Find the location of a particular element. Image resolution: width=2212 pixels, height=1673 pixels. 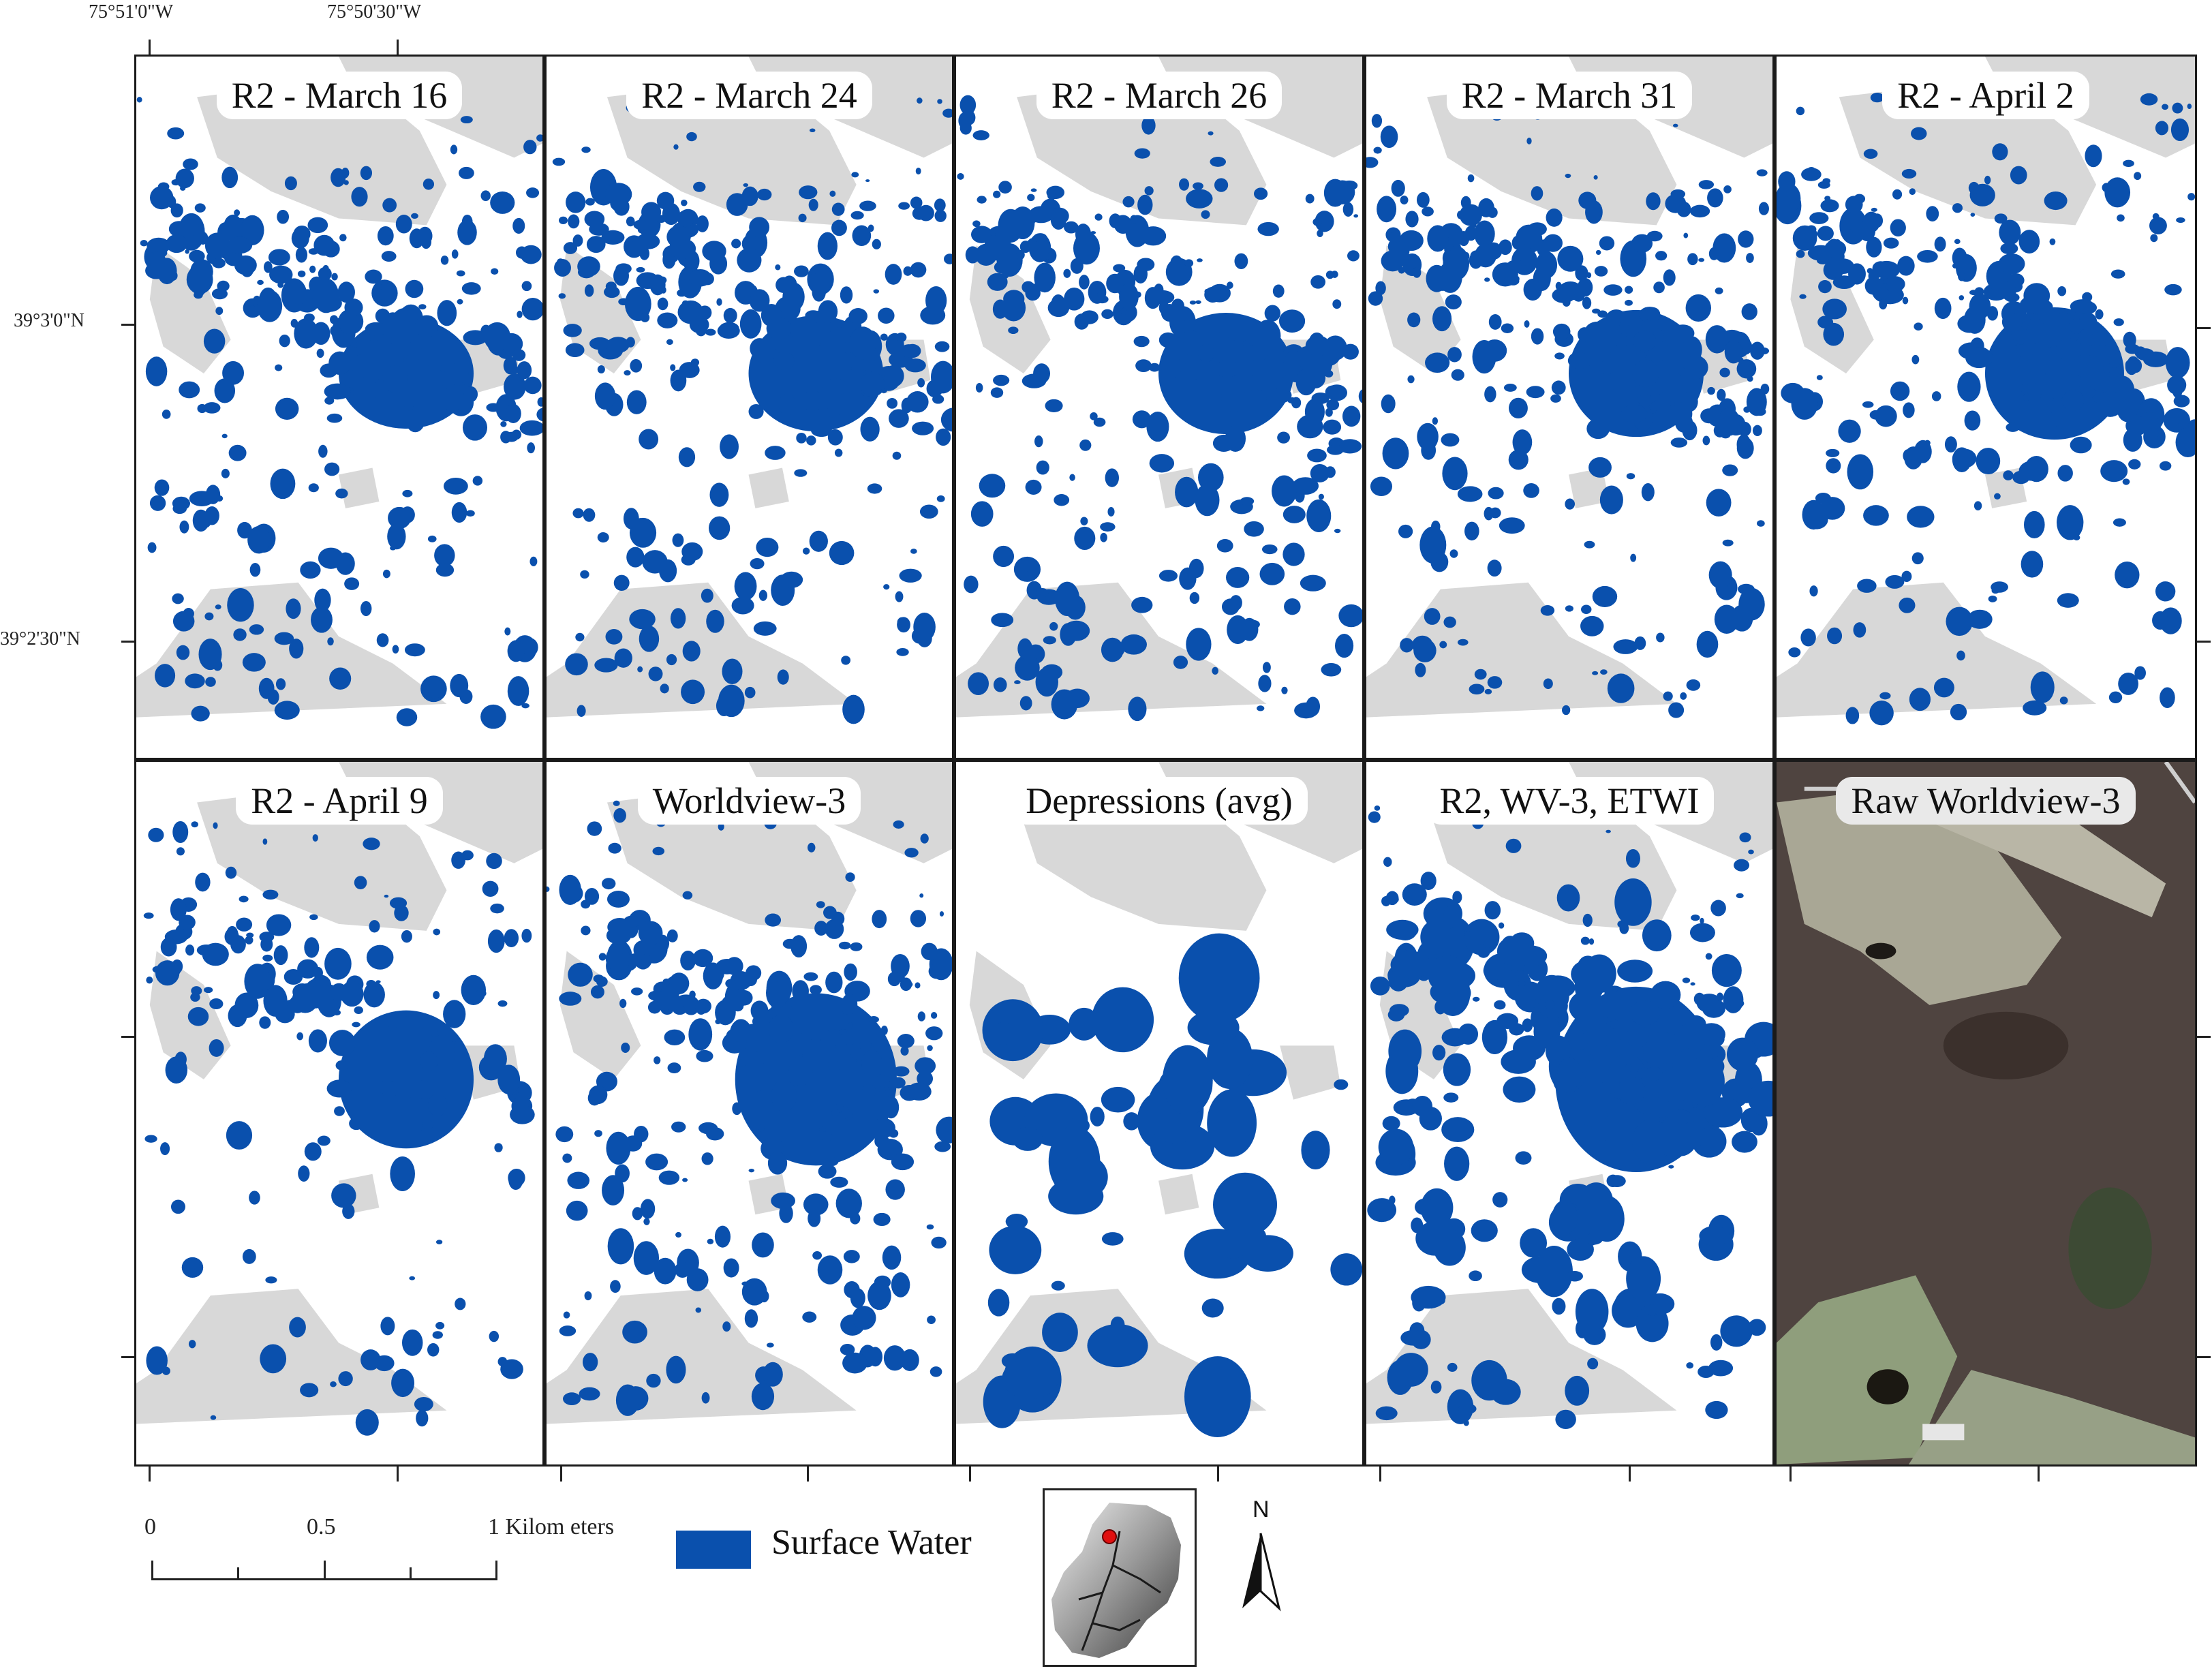

satellite-image is located at coordinates (1986, 1113).